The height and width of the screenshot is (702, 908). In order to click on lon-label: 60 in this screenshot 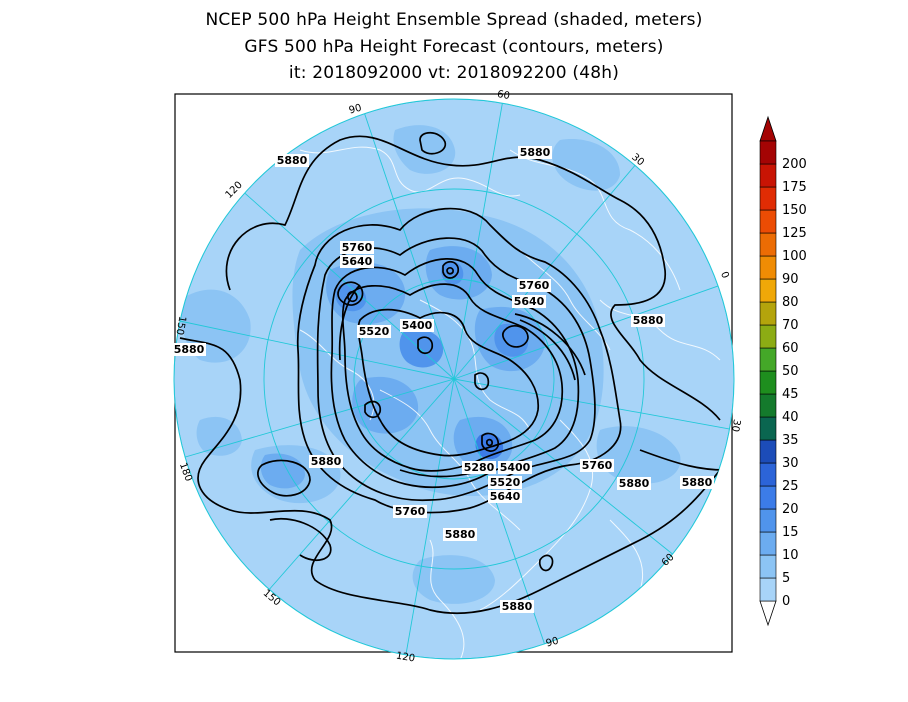, I will do `click(503, 95)`.